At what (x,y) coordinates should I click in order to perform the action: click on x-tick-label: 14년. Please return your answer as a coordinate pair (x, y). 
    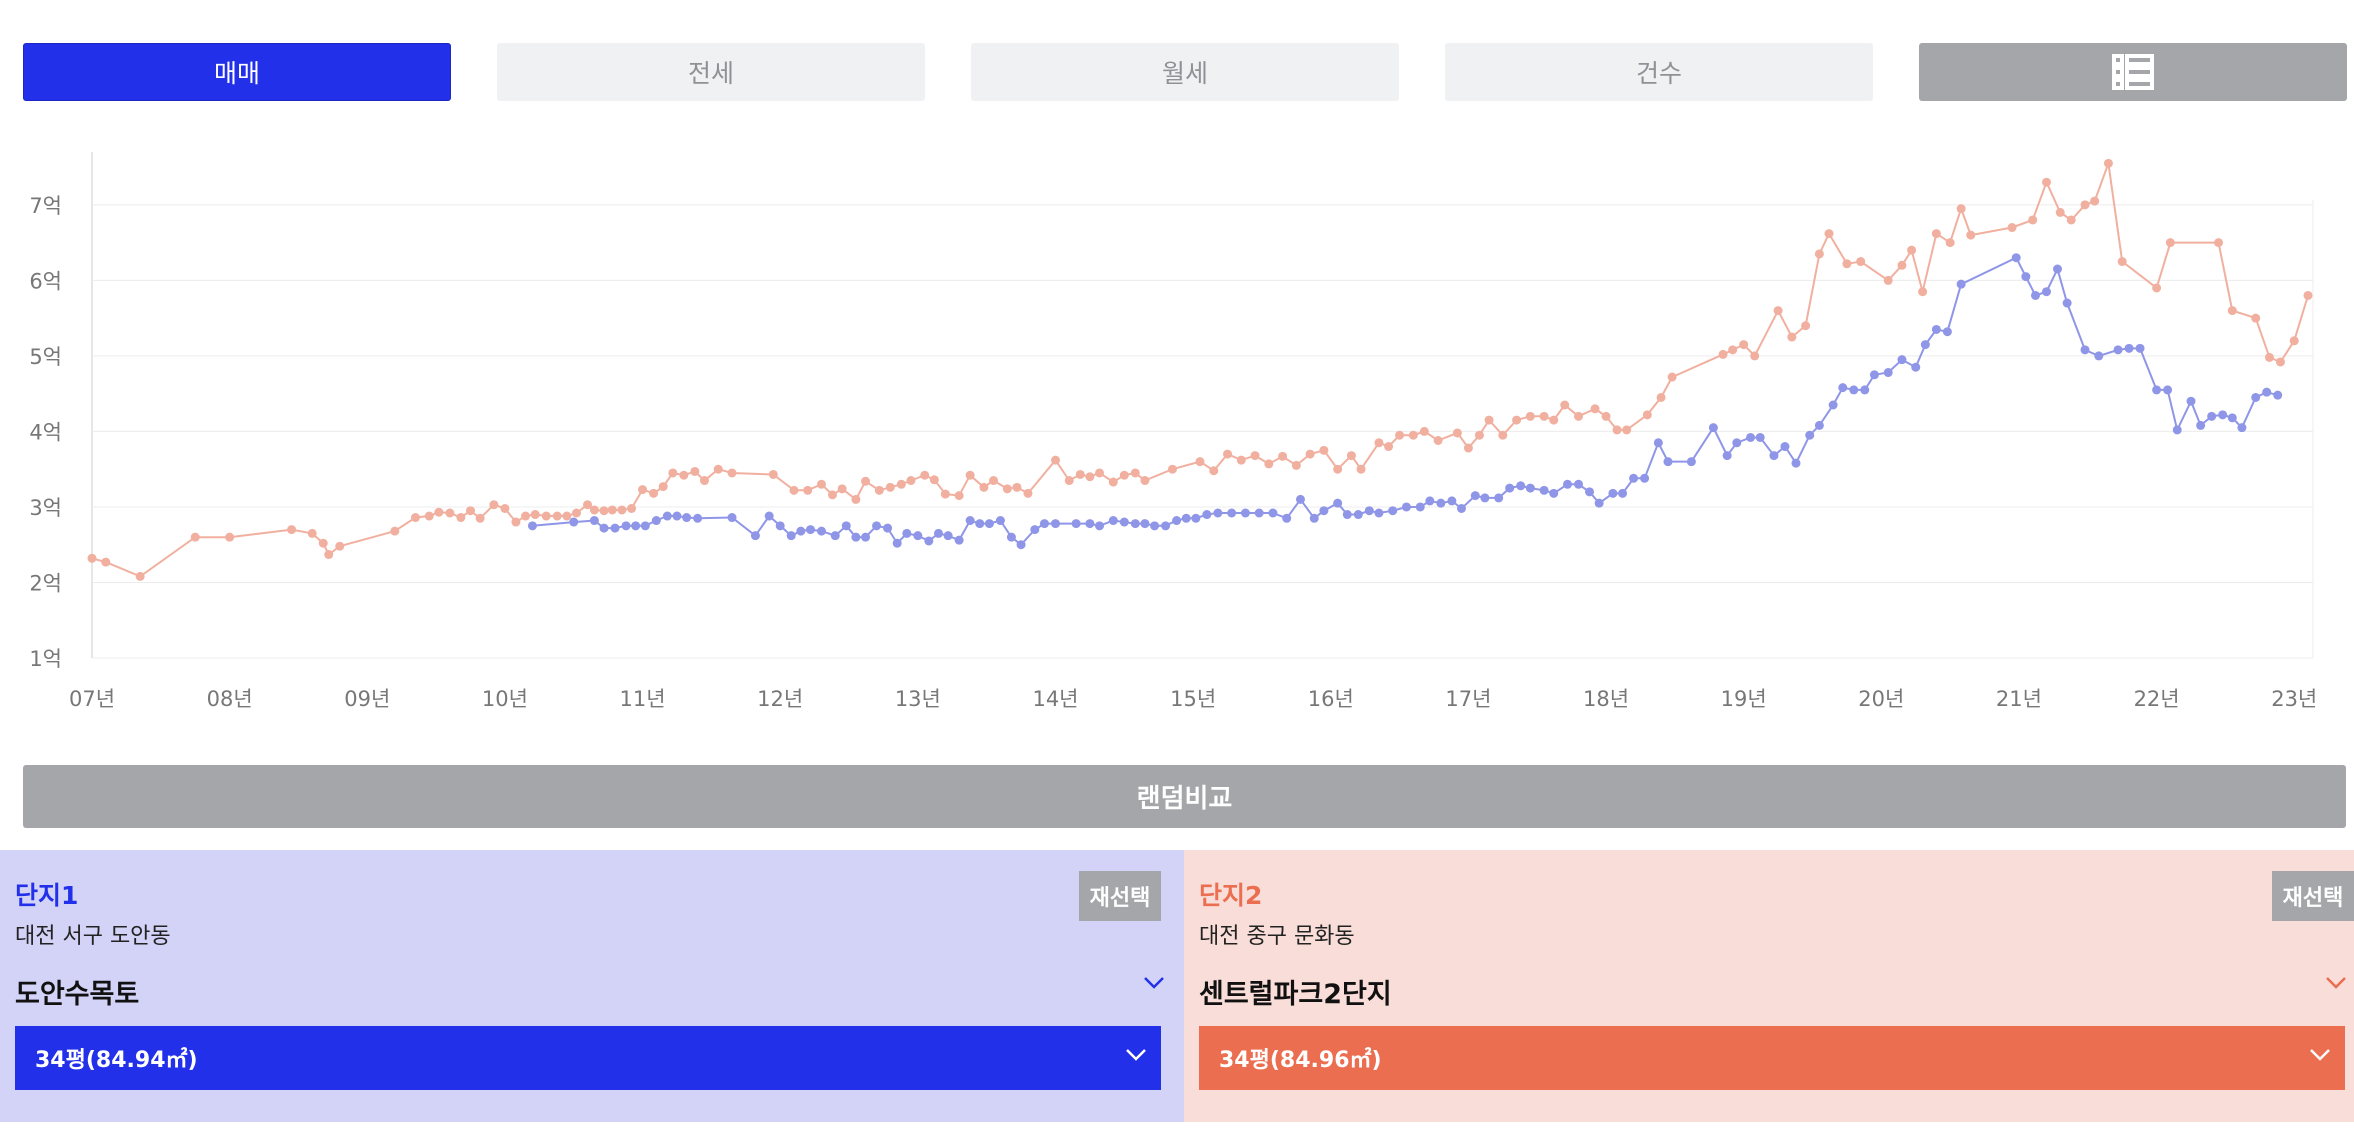
    Looking at the image, I should click on (1055, 699).